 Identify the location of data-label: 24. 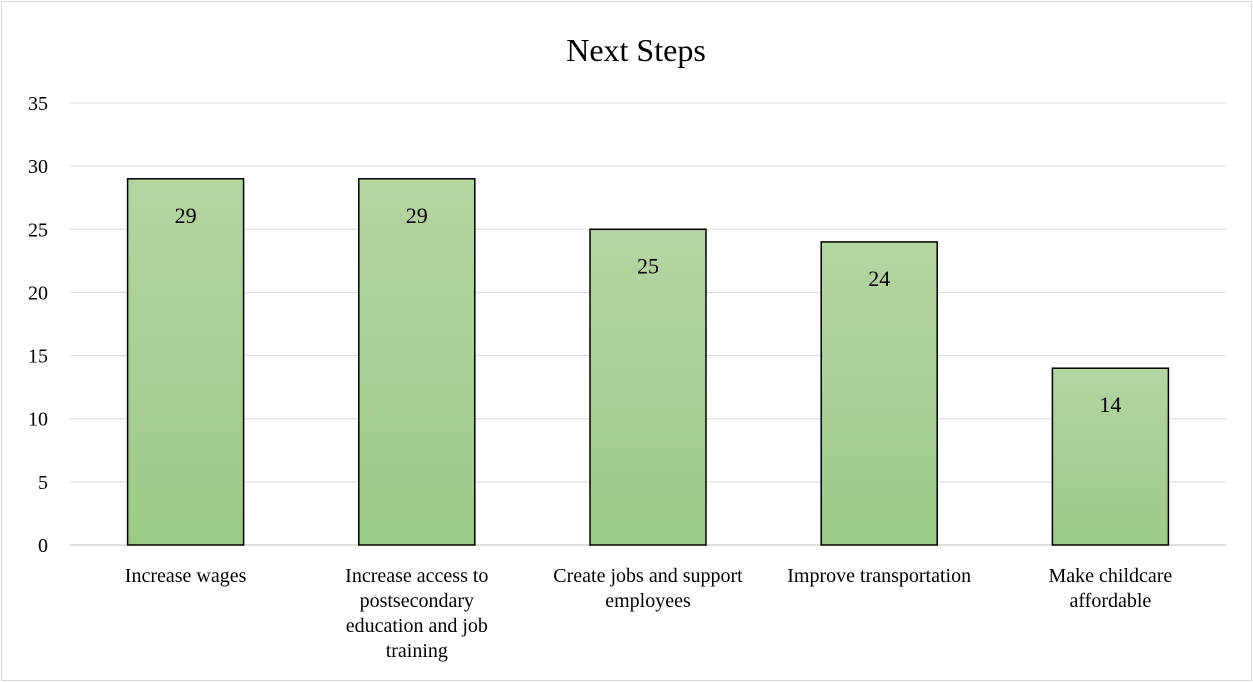
(879, 278).